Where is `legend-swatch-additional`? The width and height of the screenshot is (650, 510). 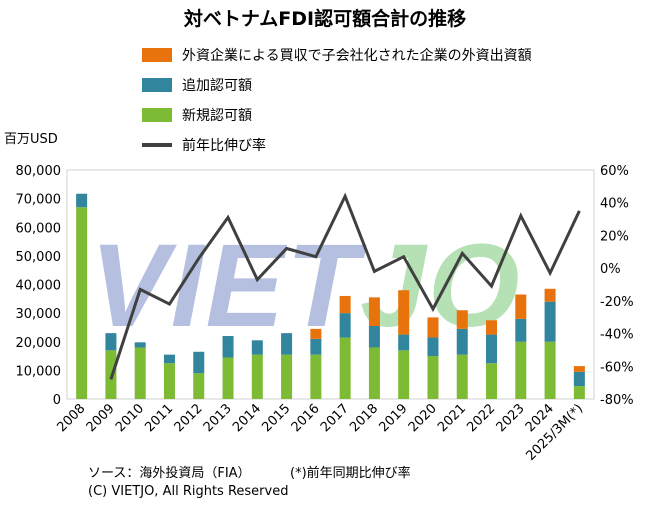 legend-swatch-additional is located at coordinates (157, 85).